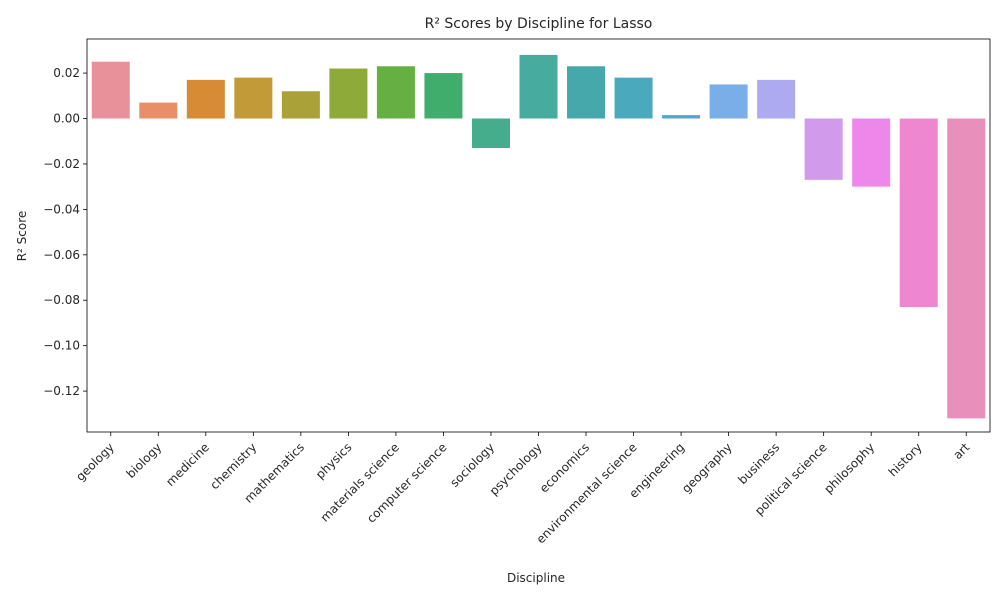 The width and height of the screenshot is (1000, 604). What do you see at coordinates (871, 152) in the screenshot?
I see `bar-philosophy` at bounding box center [871, 152].